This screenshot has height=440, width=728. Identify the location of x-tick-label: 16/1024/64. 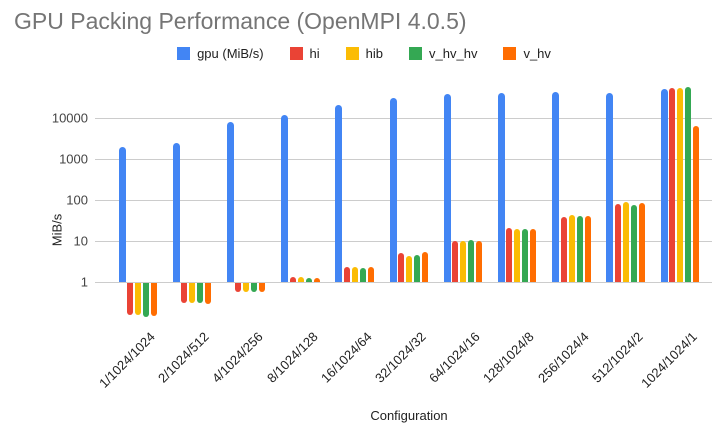
(346, 357).